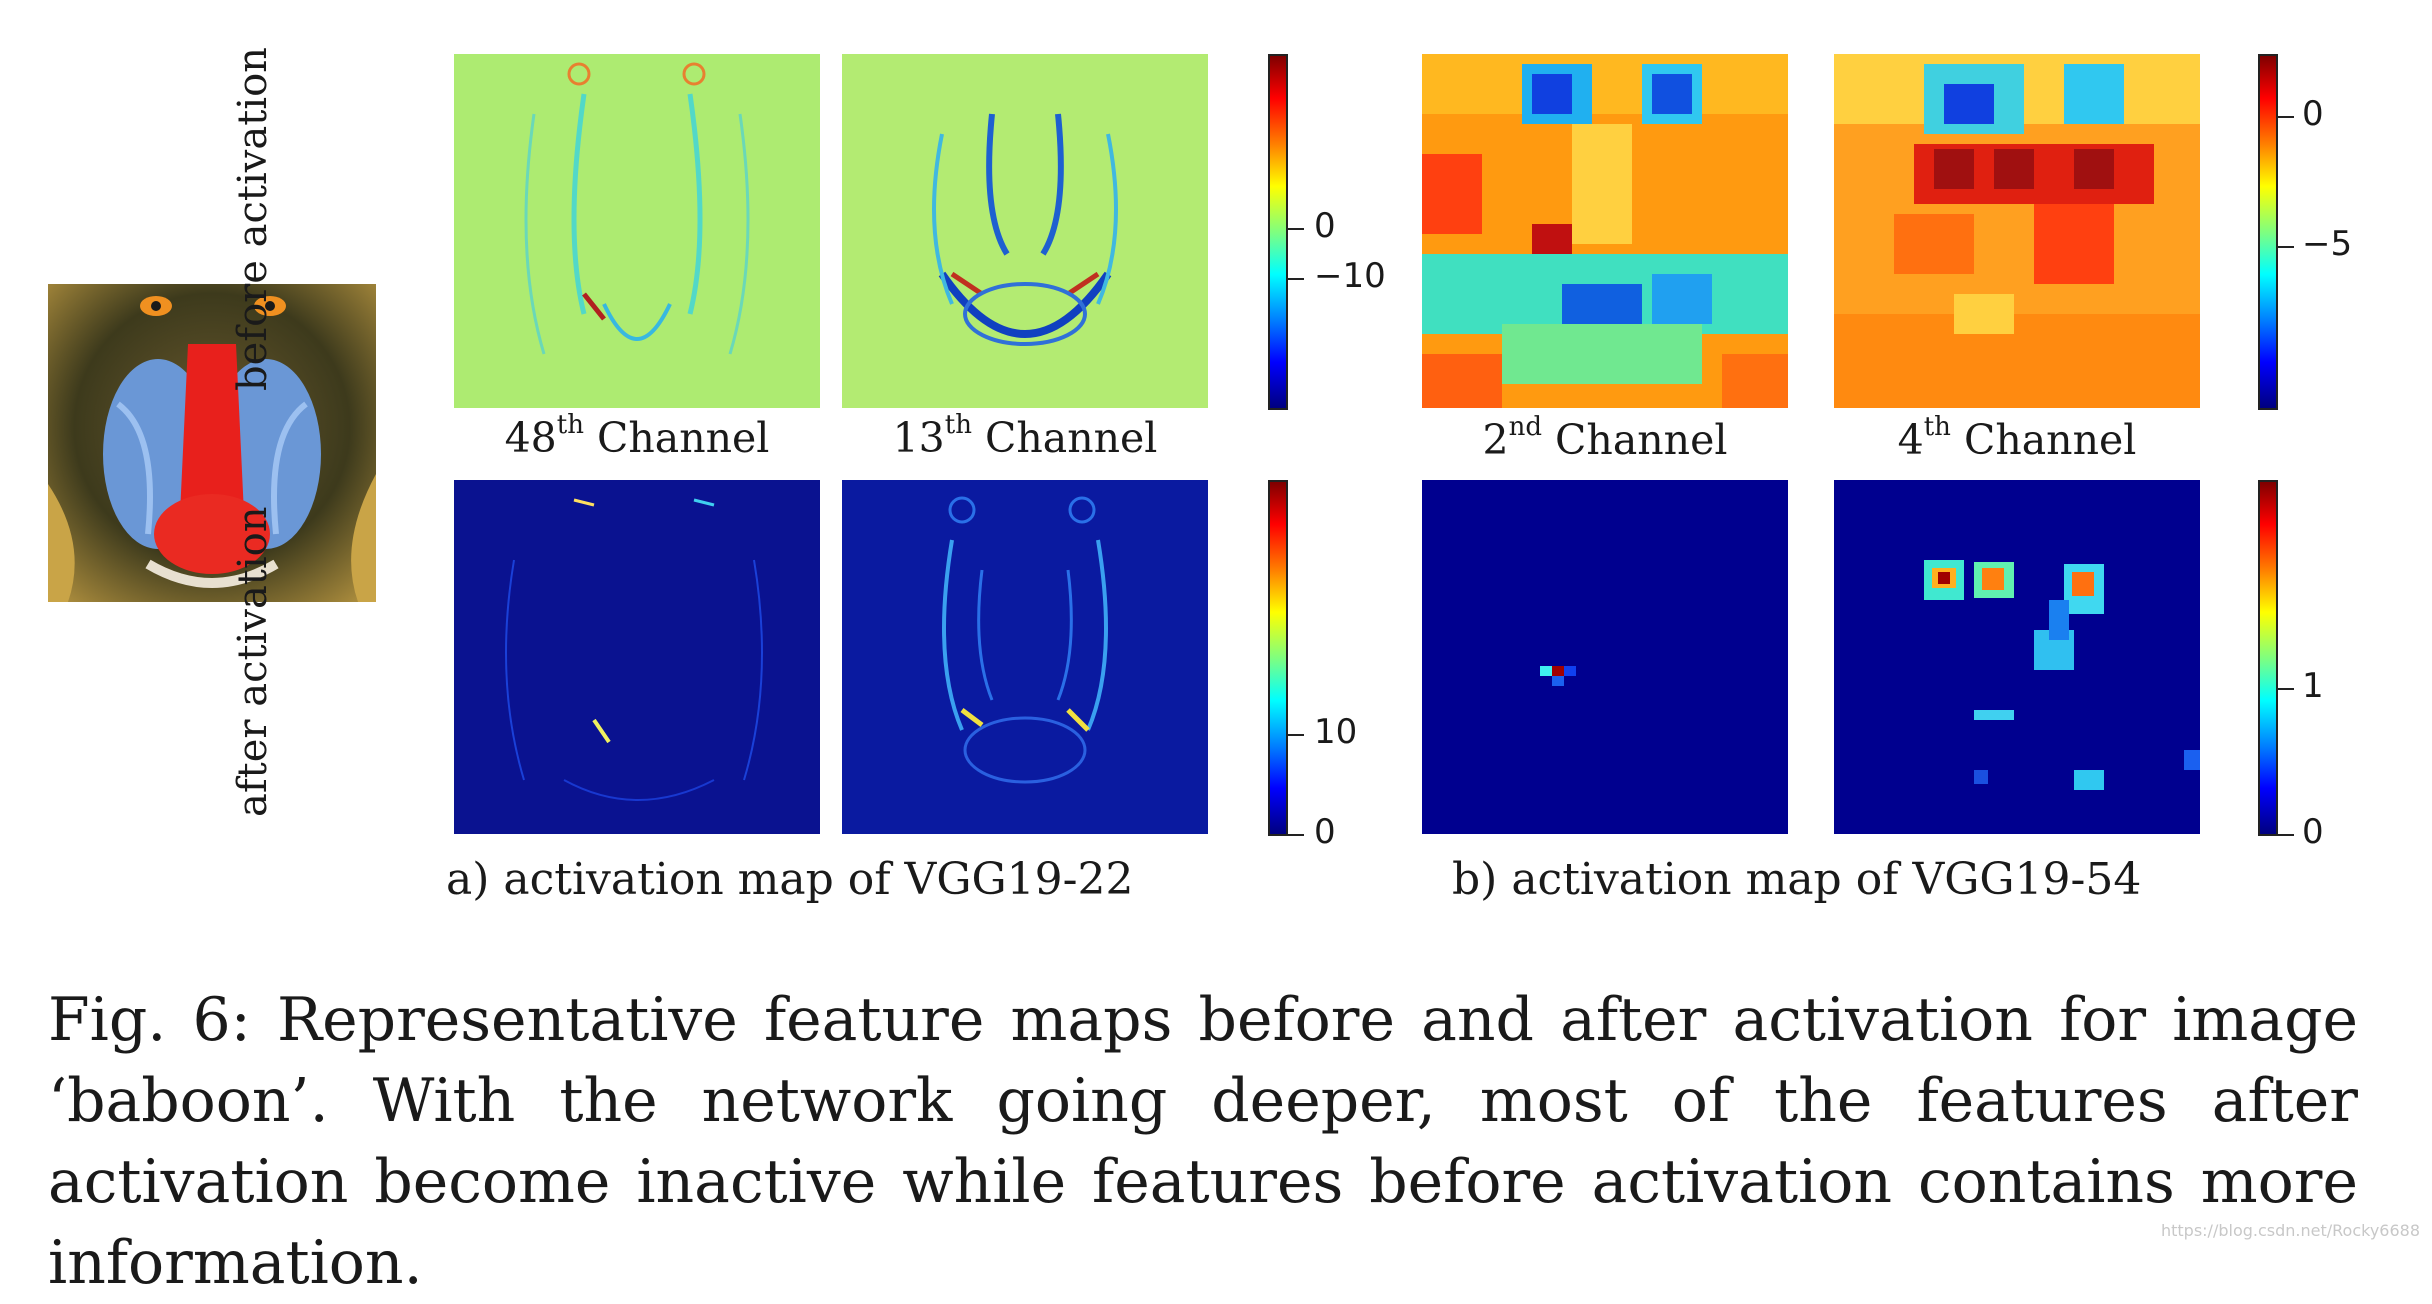  Describe the element at coordinates (2313, 832) in the screenshot. I see `colorbar-b-bottom-tick-label: 0` at that location.